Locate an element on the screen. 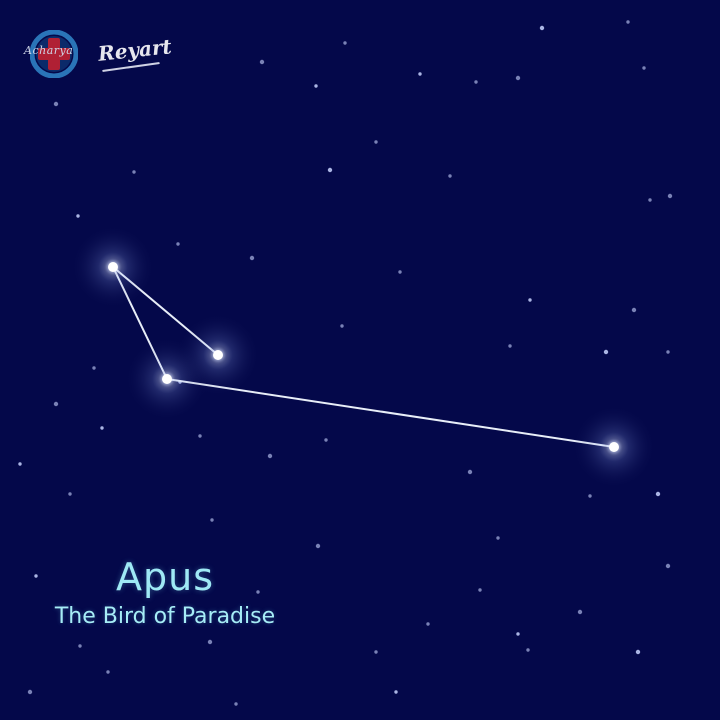 The width and height of the screenshot is (720, 720). title-block: Apus The Bird of Paradise is located at coordinates (165, 592).